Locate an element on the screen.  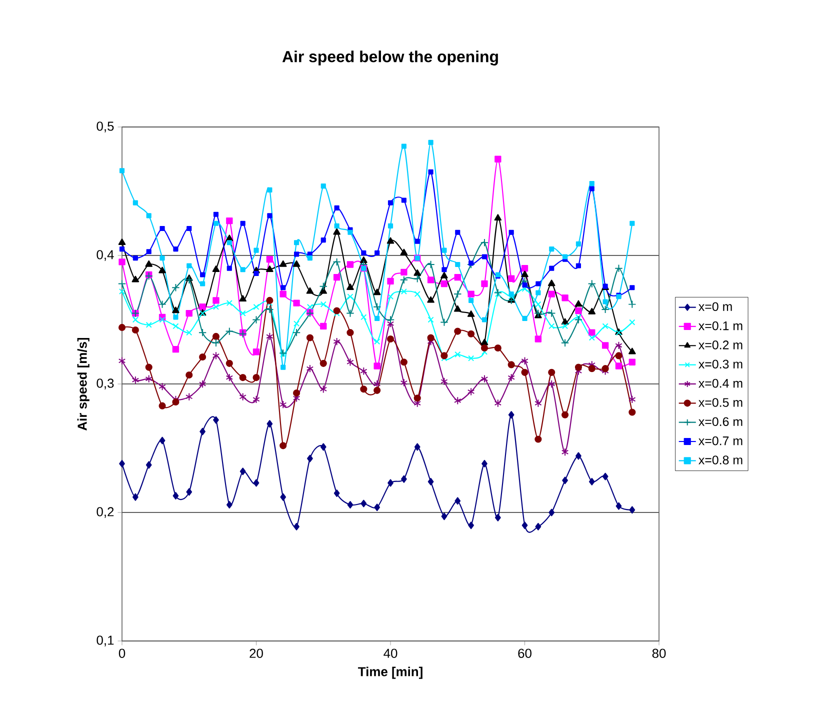
y-axis-title: Air speed [m/s] is located at coordinates (83, 384).